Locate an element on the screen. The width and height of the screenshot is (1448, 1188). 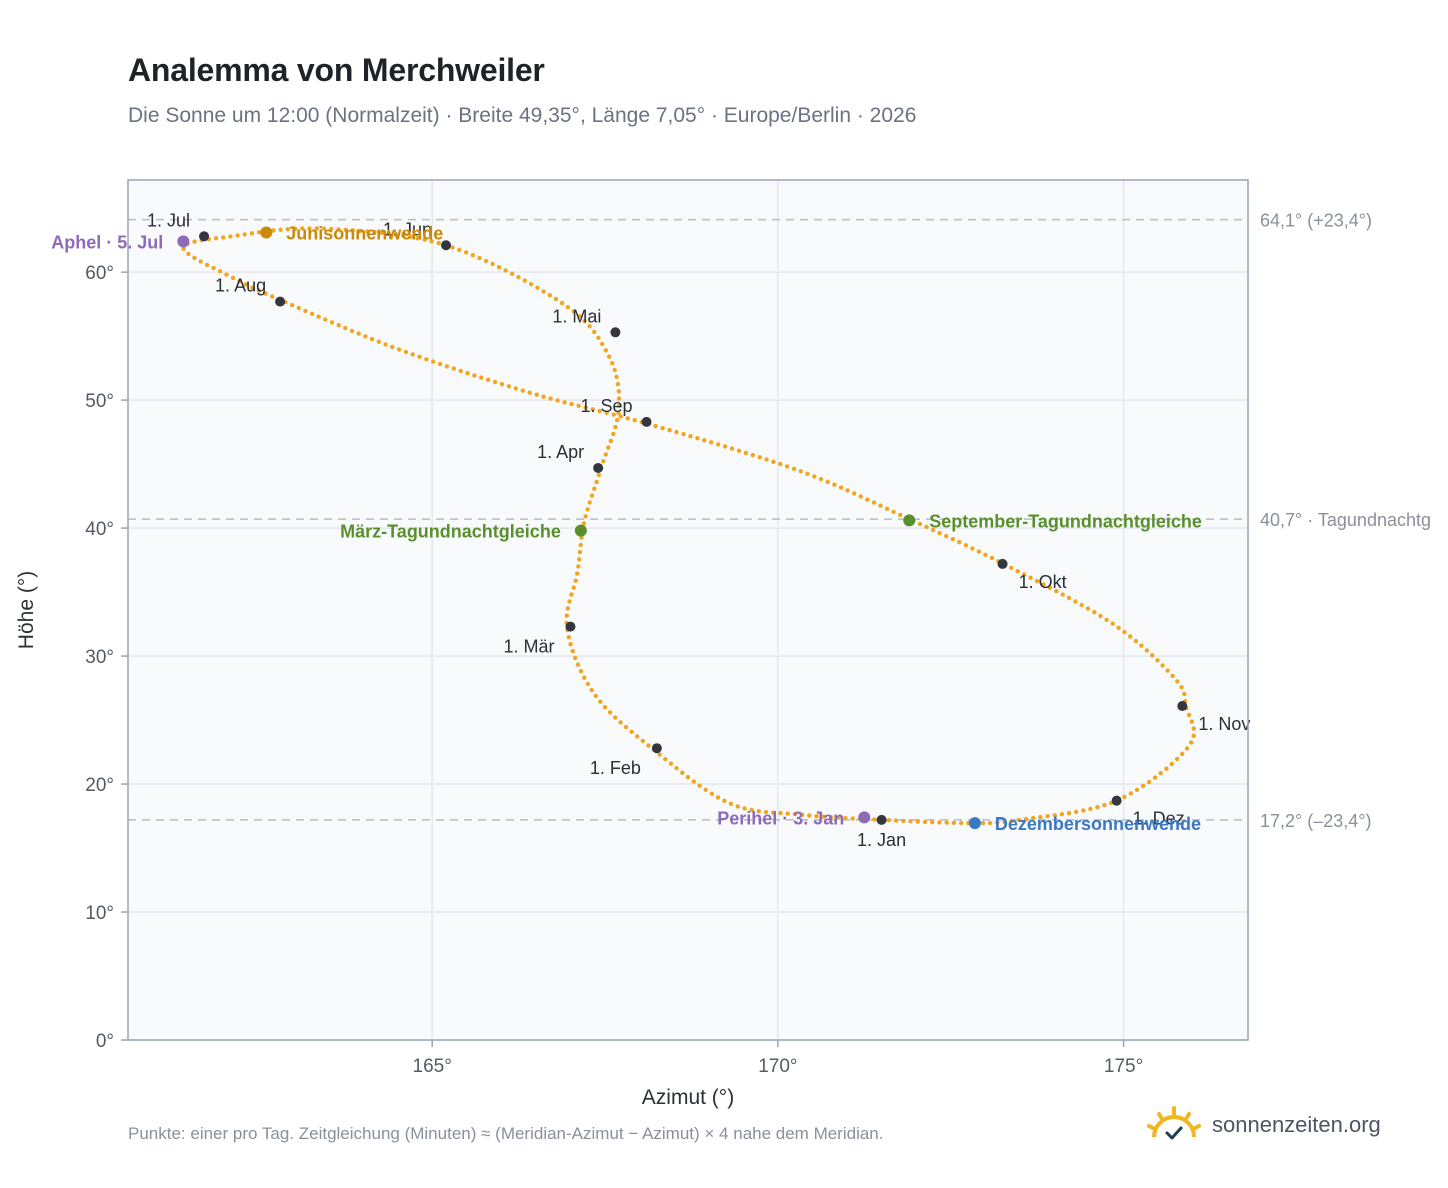
month-label: 1. Feb is located at coordinates (615, 768).